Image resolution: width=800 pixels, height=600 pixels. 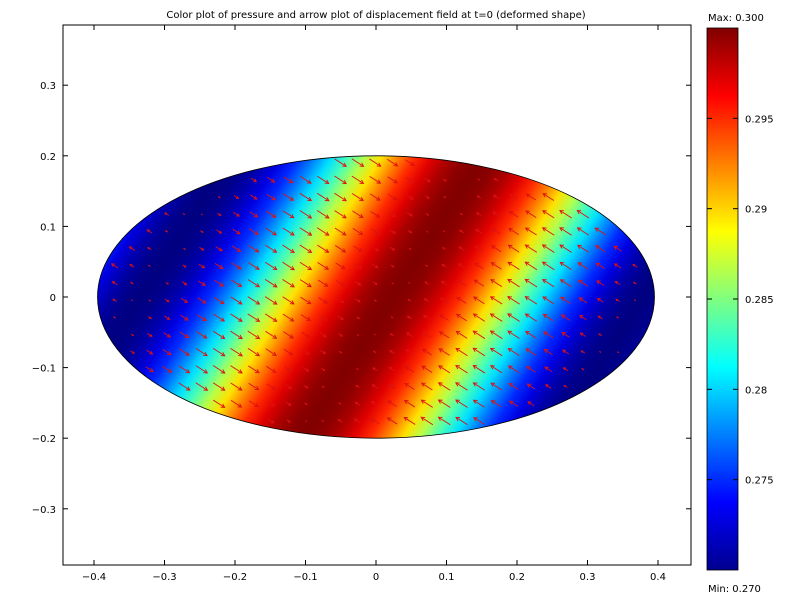 What do you see at coordinates (44, 439) in the screenshot?
I see `y-tick-label: −0.2` at bounding box center [44, 439].